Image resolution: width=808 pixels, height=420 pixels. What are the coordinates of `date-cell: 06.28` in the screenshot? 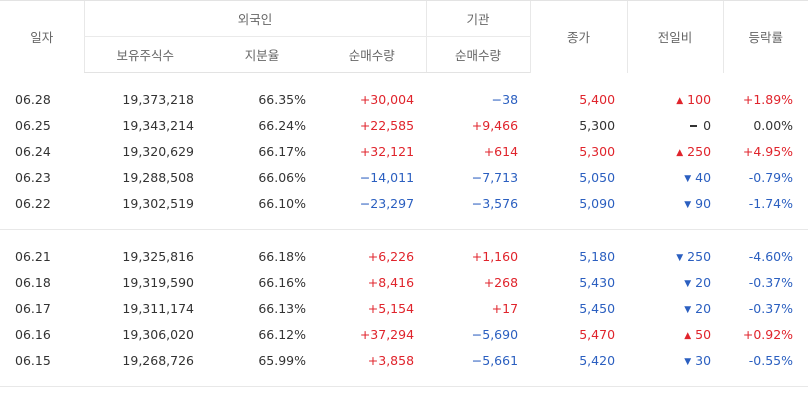 It's located at (33, 99).